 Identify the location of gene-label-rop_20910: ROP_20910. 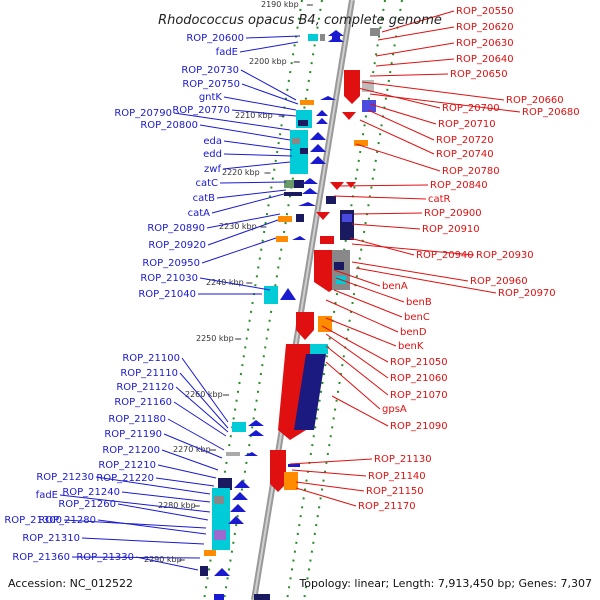
(451, 229).